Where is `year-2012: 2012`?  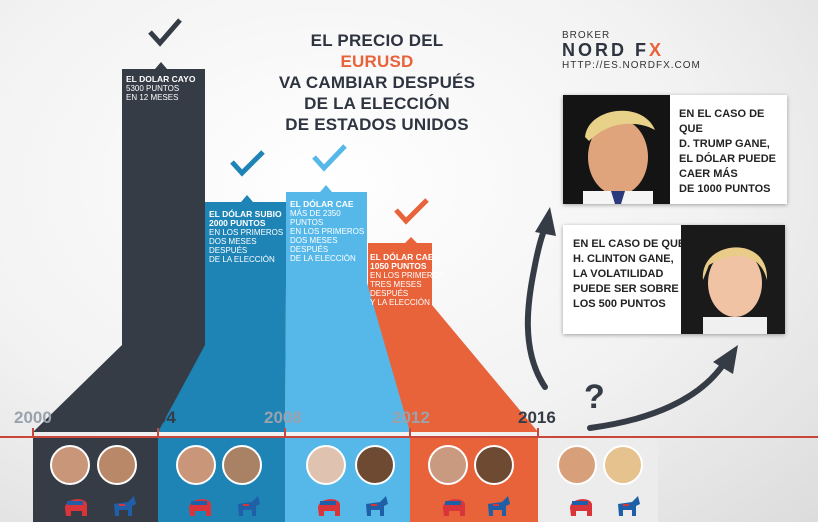 year-2012: 2012 is located at coordinates (411, 417).